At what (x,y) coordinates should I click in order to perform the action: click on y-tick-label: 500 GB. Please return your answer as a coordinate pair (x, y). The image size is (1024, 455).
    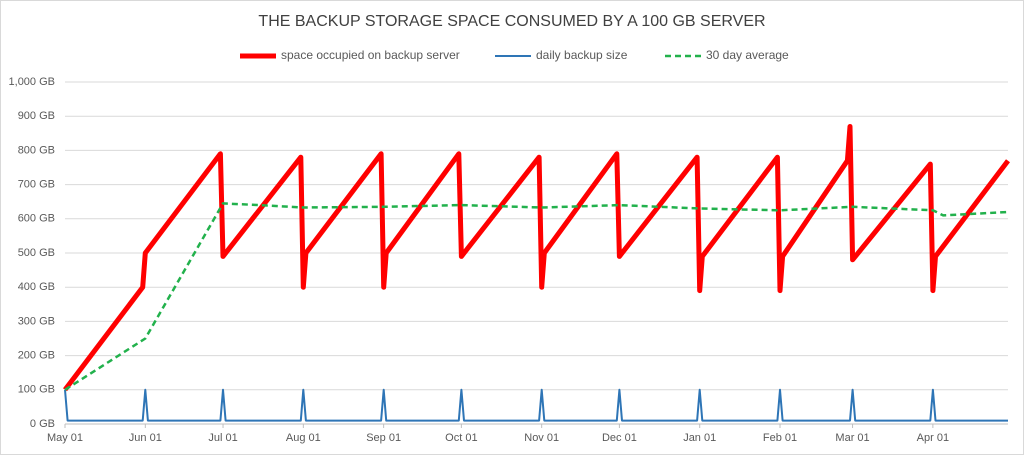
    Looking at the image, I should click on (36, 253).